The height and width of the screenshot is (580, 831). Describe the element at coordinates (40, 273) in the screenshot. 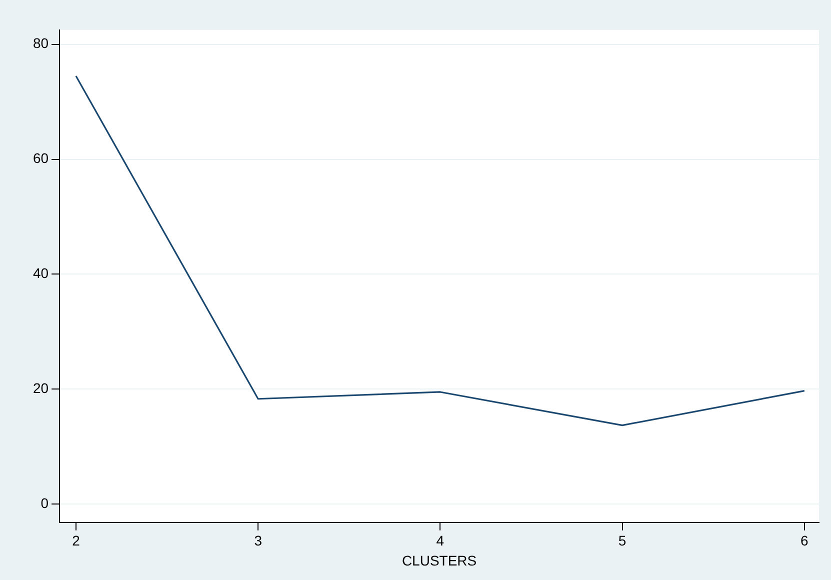

I see `y-tick-label: 40` at that location.